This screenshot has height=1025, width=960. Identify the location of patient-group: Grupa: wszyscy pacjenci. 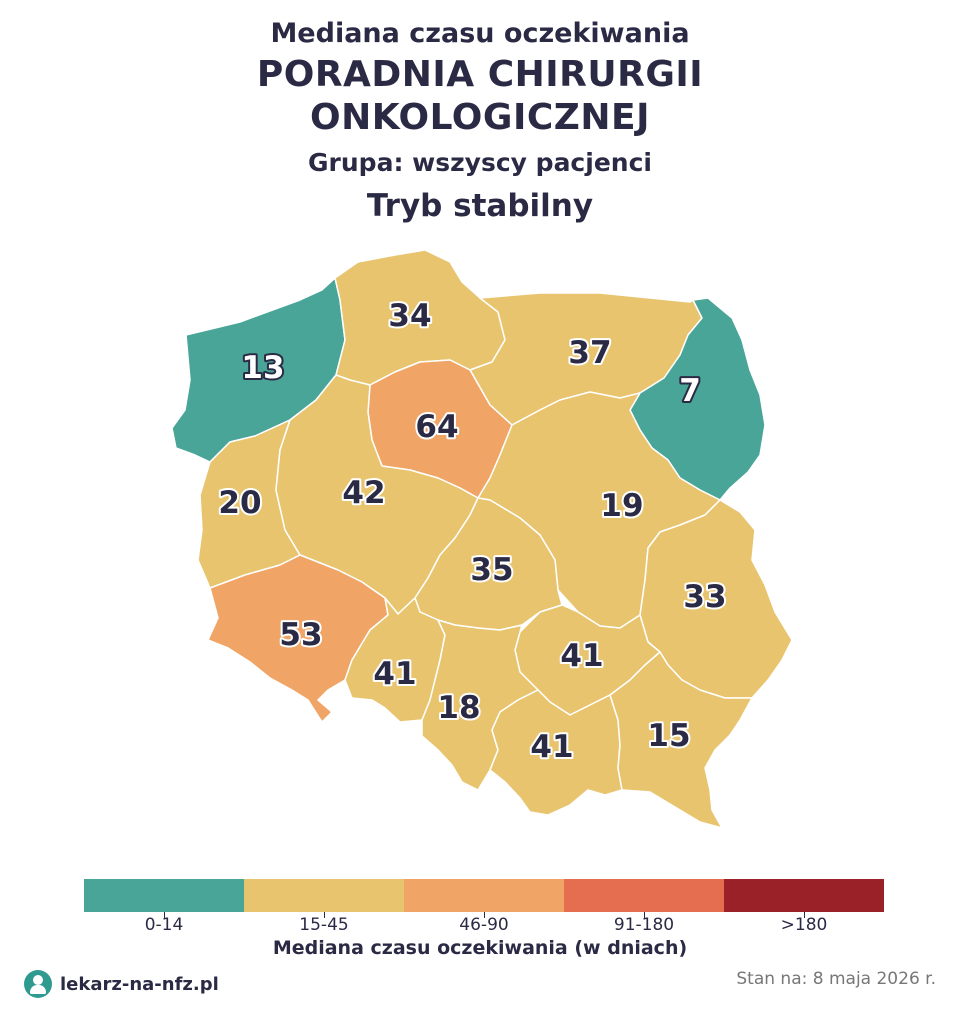
(480, 162).